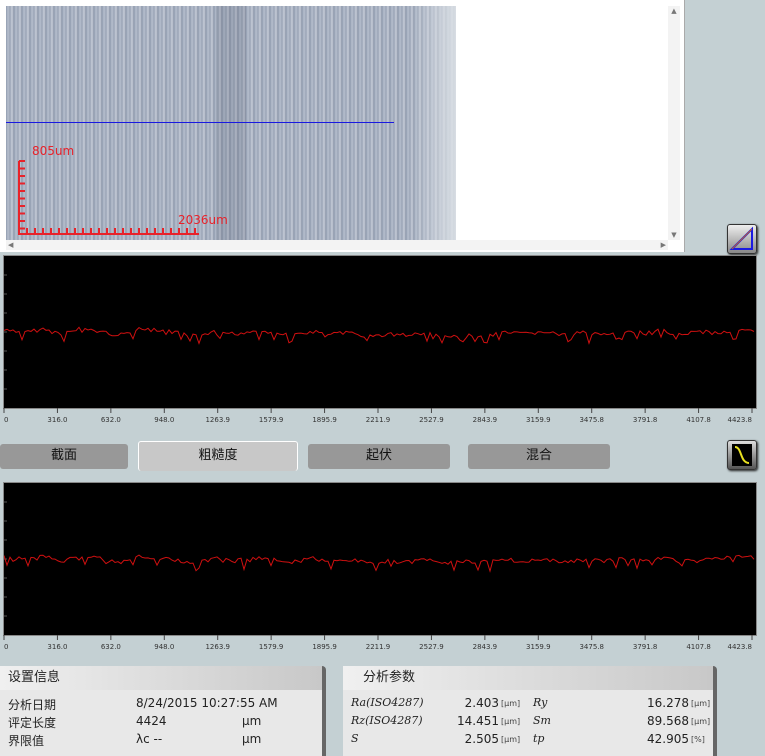 The width and height of the screenshot is (765, 756). What do you see at coordinates (207, 703) in the screenshot?
I see `setting-value: 8/24/2015 10:27:55 AM` at bounding box center [207, 703].